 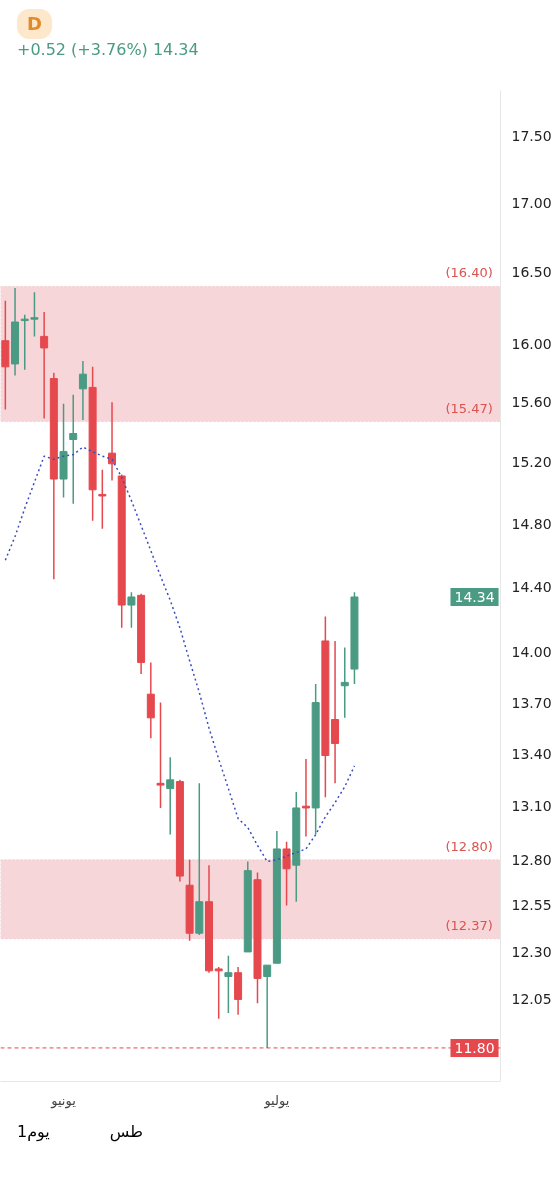 I want to click on text: D, so click(x=34, y=24).